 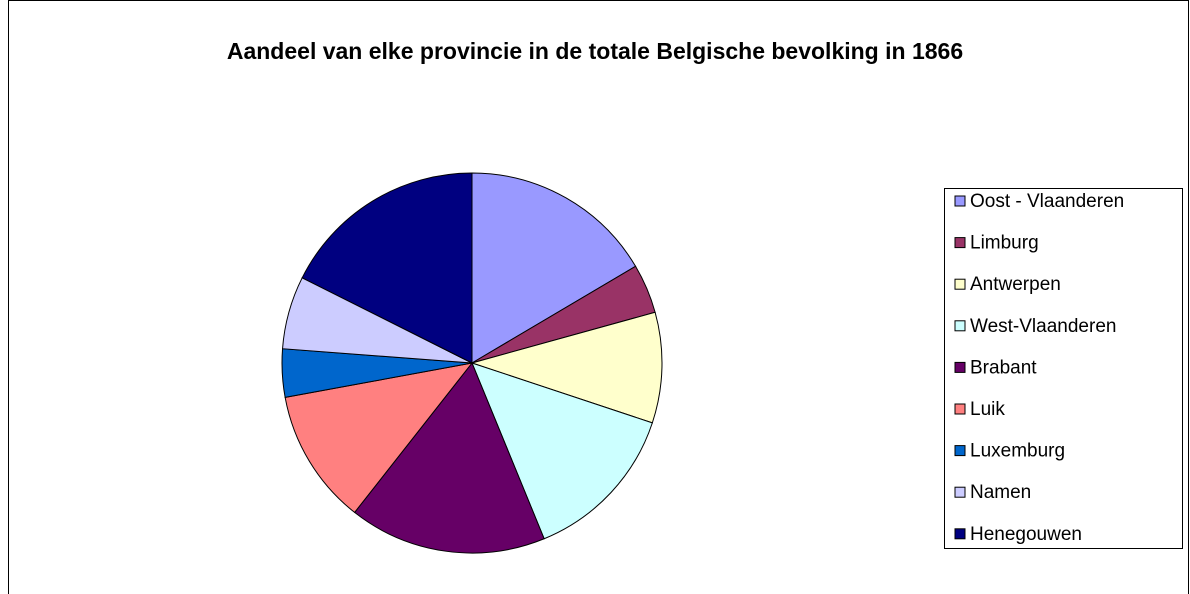 I want to click on legend-label: Henegouwen, so click(x=1026, y=534).